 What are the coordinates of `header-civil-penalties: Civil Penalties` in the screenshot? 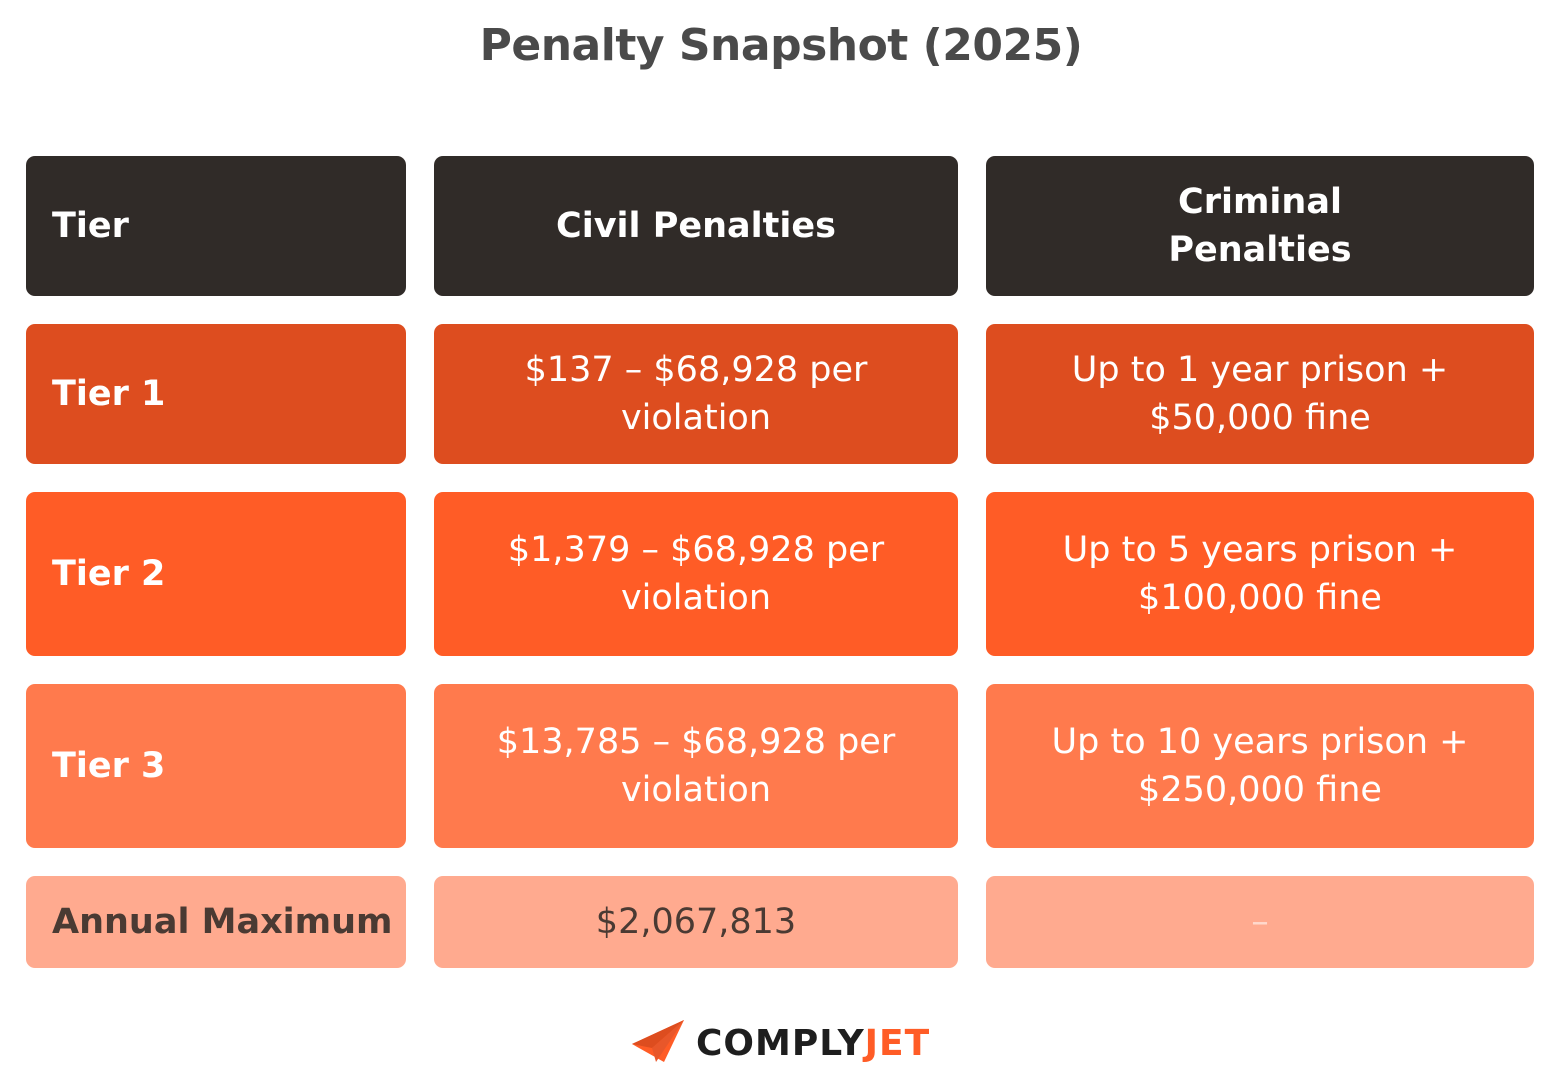 It's located at (696, 226).